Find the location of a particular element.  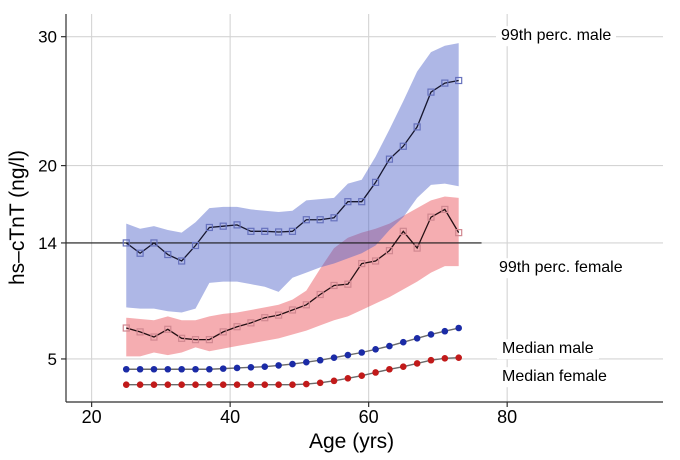

x-tick-label: 20 is located at coordinates (92, 417).